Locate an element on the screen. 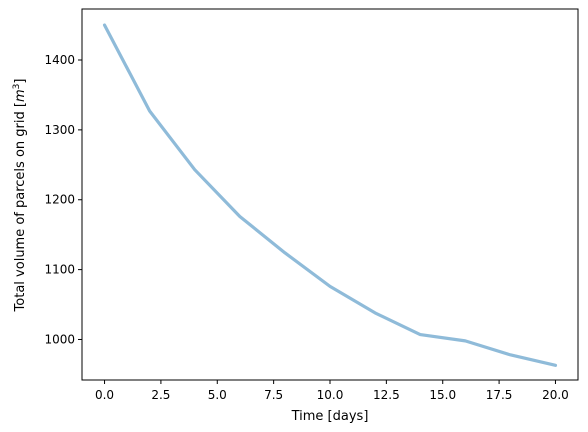 This screenshot has width=588, height=432. x-tick-label: 15.0 is located at coordinates (442, 395).